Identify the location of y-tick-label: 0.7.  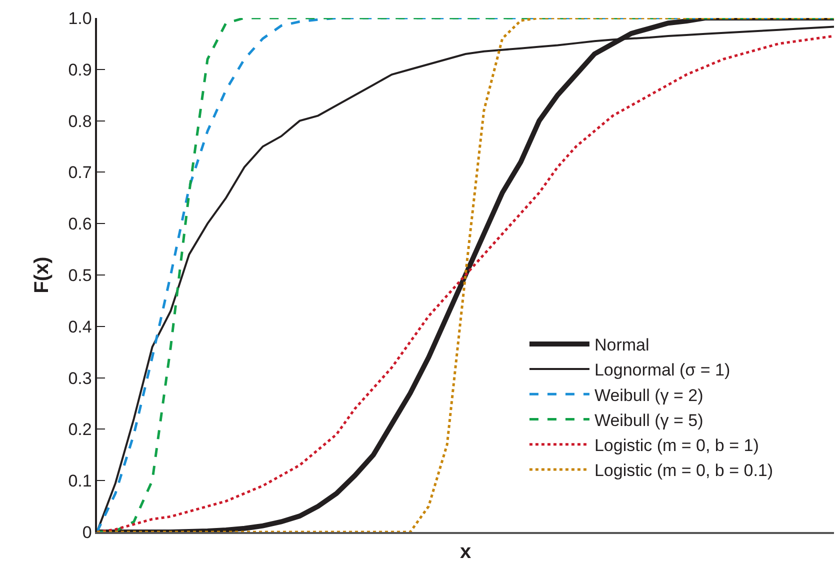
(80, 172).